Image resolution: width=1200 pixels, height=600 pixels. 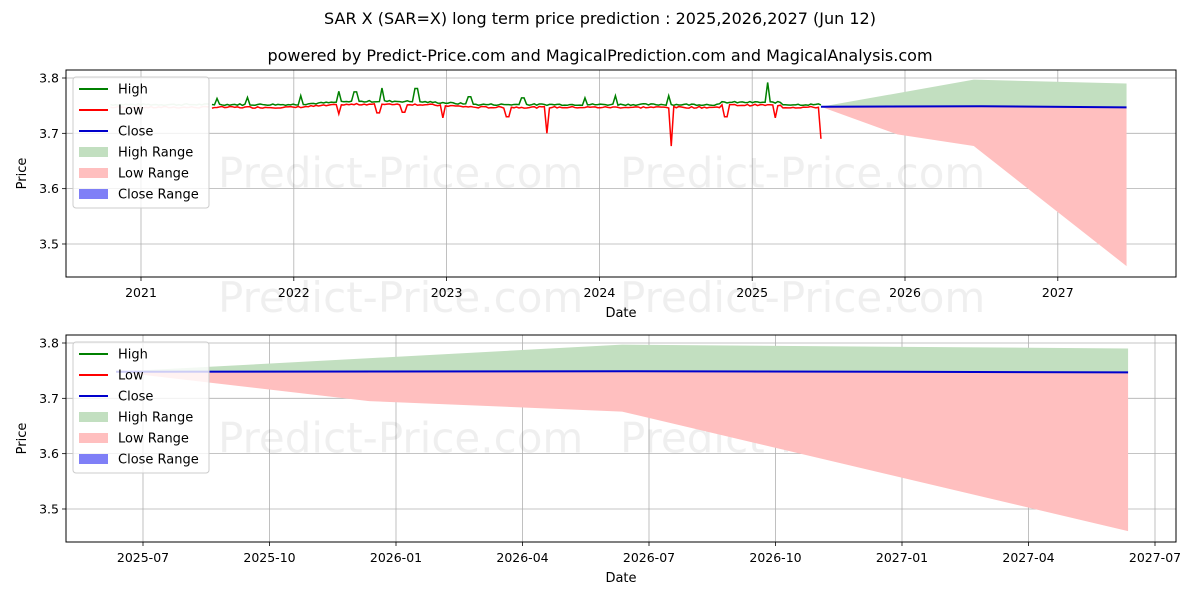 I want to click on x-tick-label: 2027-07, so click(x=1155, y=557).